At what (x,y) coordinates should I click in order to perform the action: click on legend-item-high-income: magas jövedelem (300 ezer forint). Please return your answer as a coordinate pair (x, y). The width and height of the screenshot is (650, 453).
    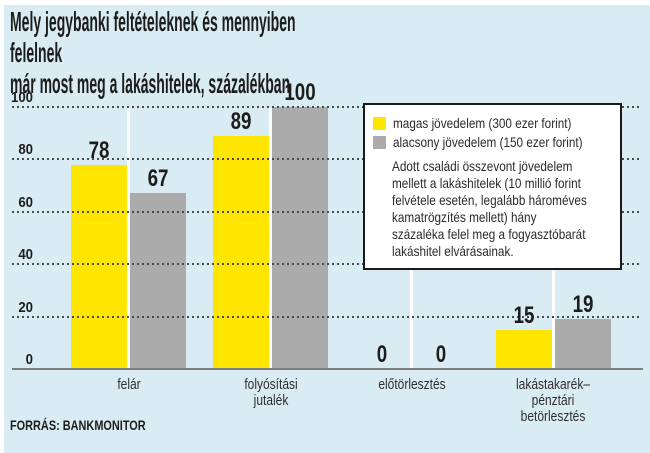
    Looking at the image, I should click on (489, 123).